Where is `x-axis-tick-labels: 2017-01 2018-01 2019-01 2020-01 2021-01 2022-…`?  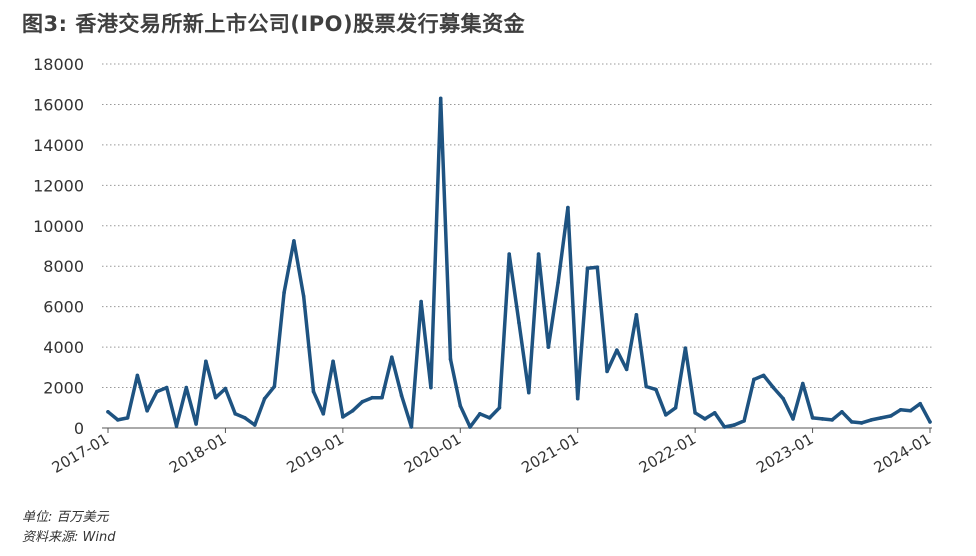
x-axis-tick-labels: 2017-01 2018-01 2019-01 2020-01 2021-01 2022-… is located at coordinates (491, 453).